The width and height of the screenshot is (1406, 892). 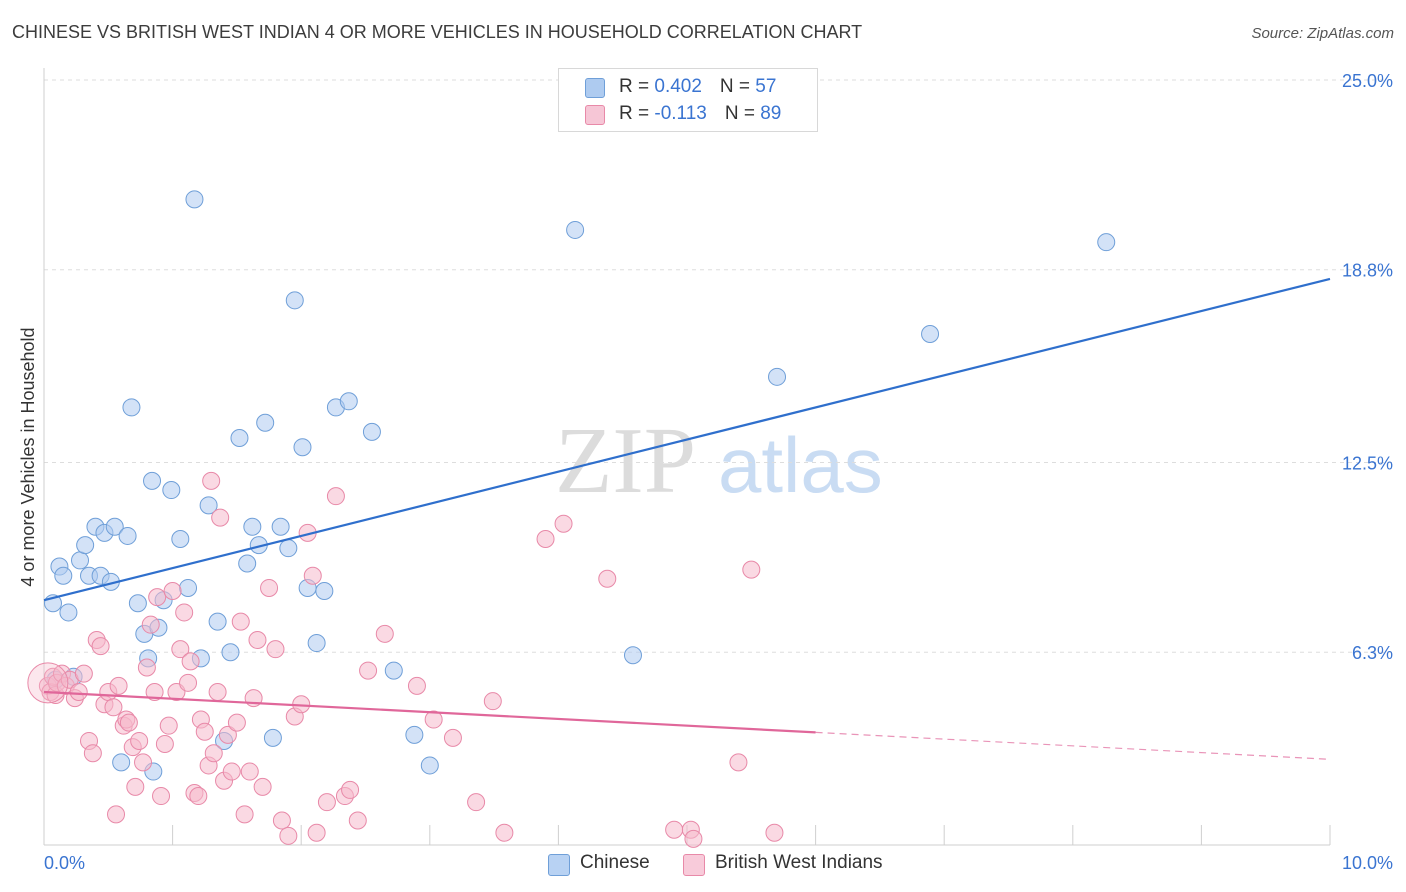 What do you see at coordinates (800, 465) in the screenshot?
I see `watermark-atlas: atlas` at bounding box center [800, 465].